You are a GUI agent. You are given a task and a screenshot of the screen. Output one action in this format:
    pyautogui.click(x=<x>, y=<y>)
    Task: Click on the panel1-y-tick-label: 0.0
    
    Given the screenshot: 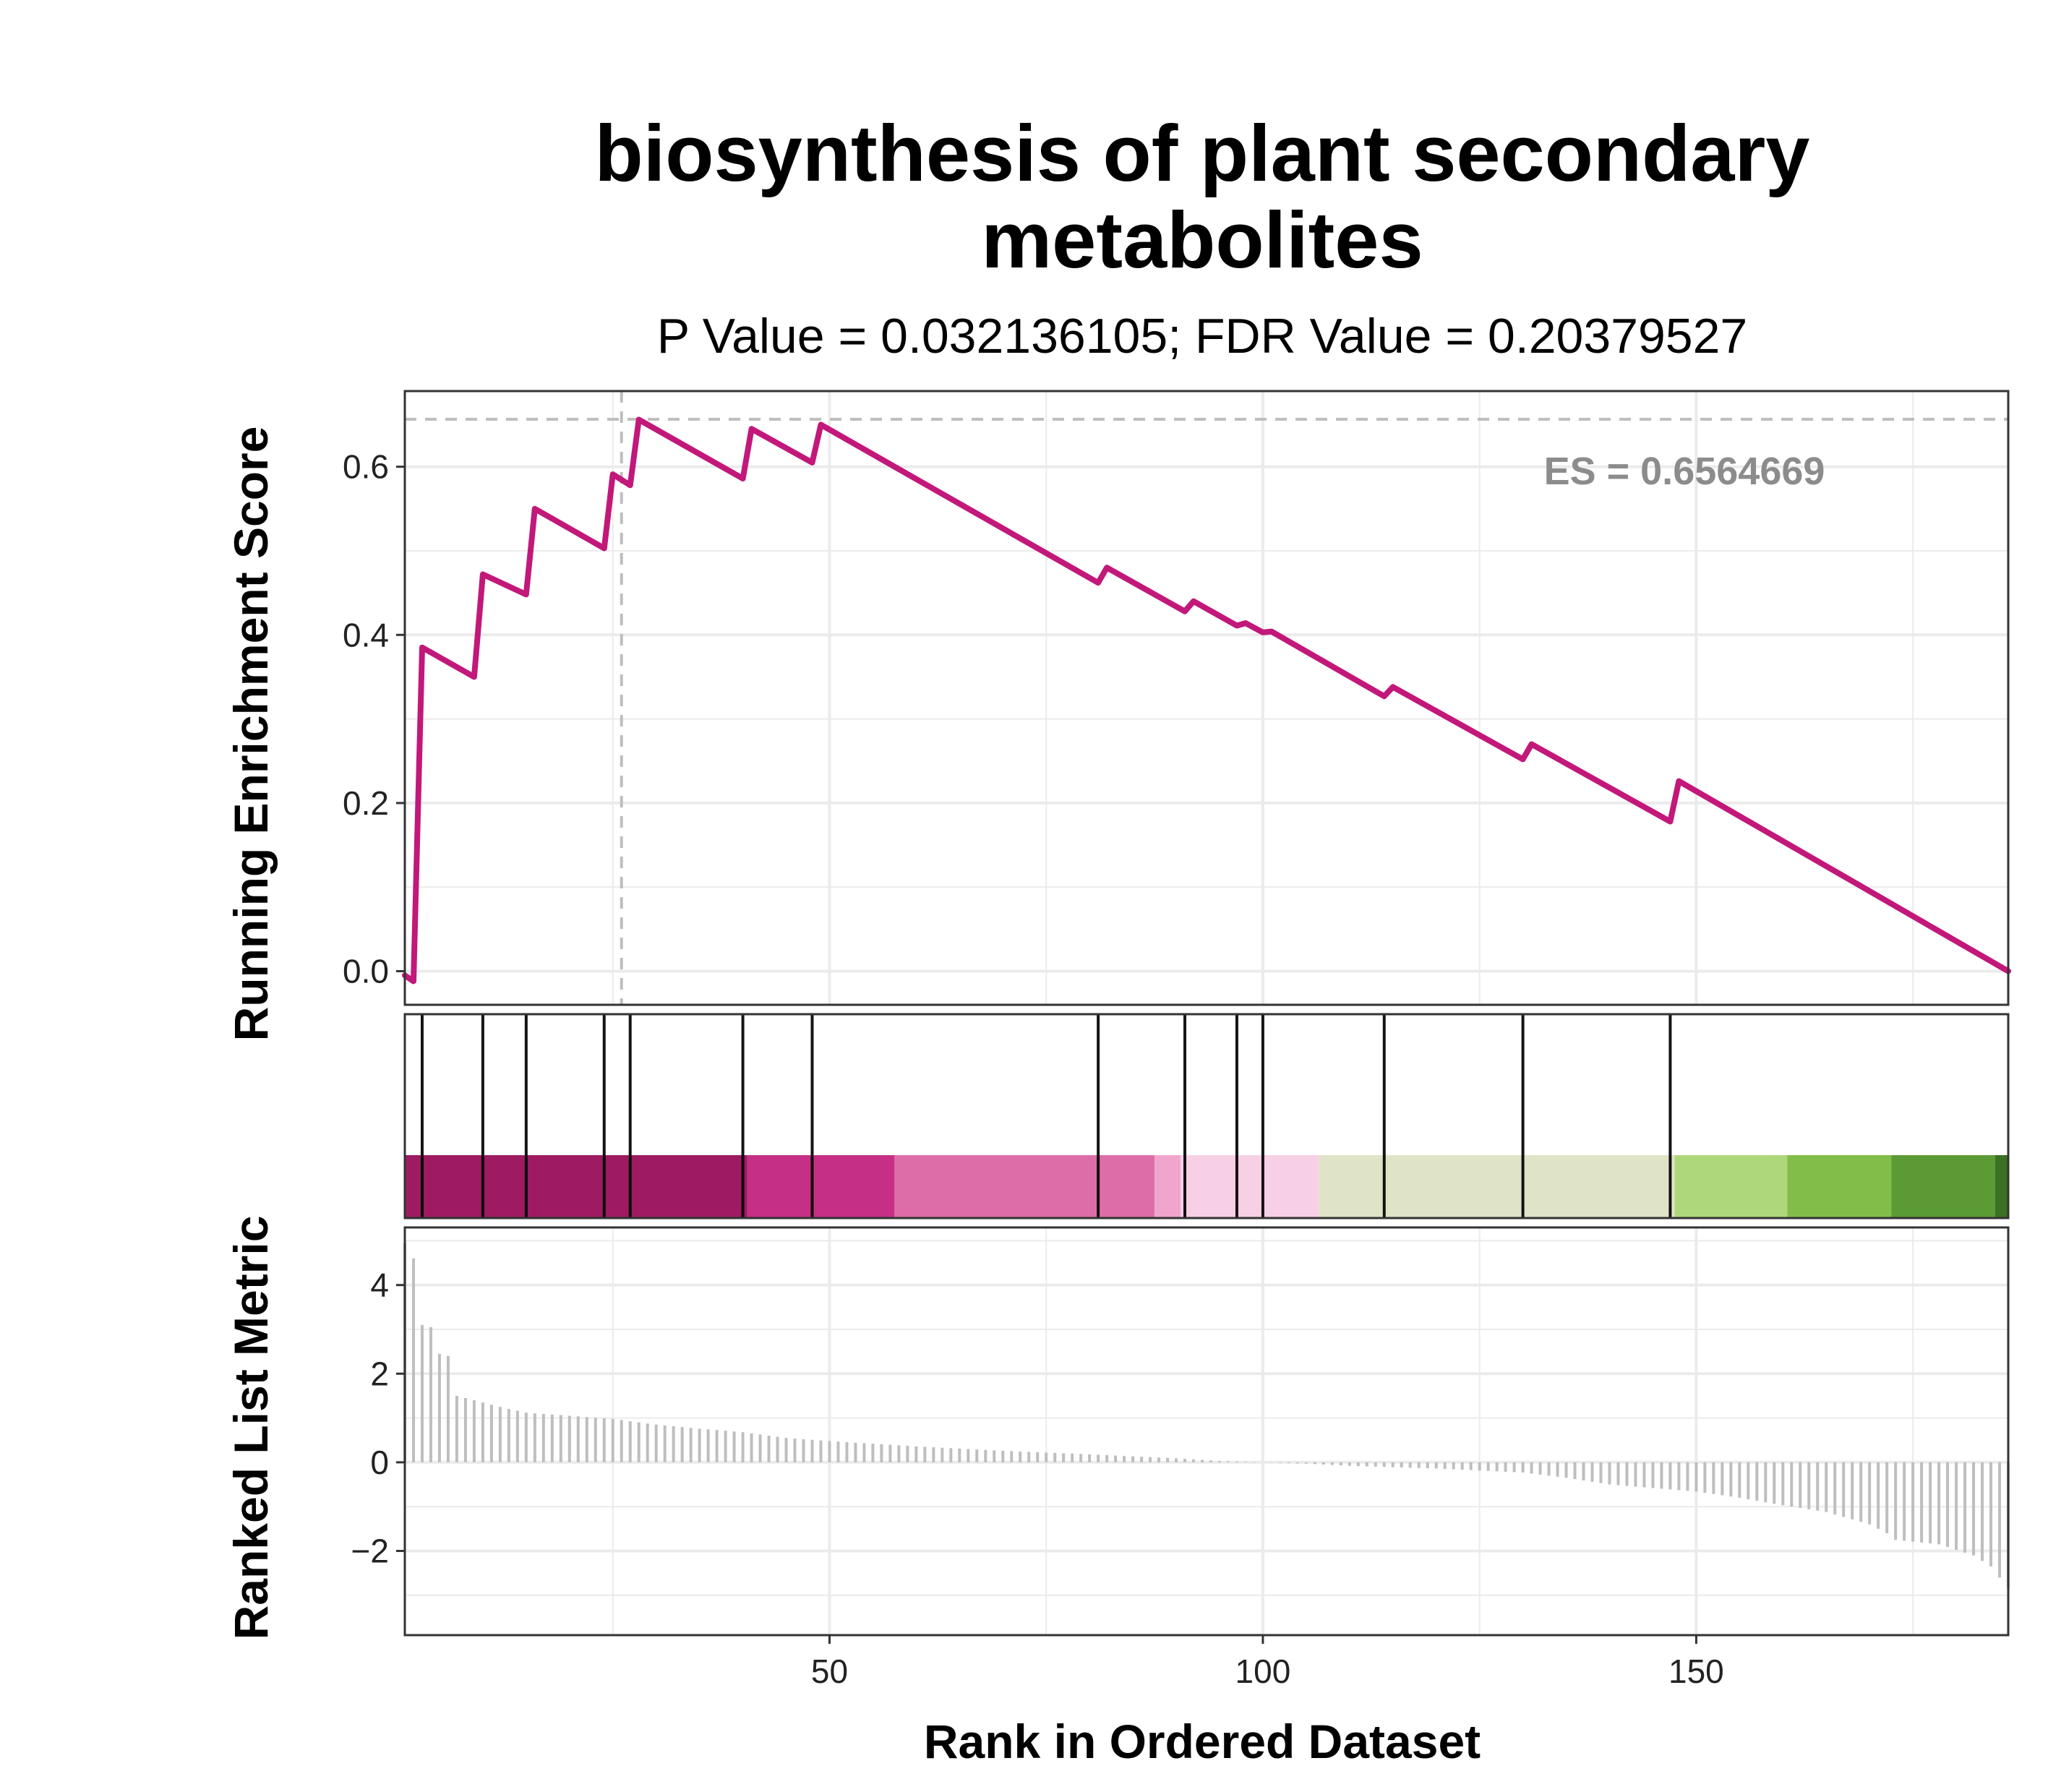 What is the action you would take?
    pyautogui.click(x=366, y=971)
    